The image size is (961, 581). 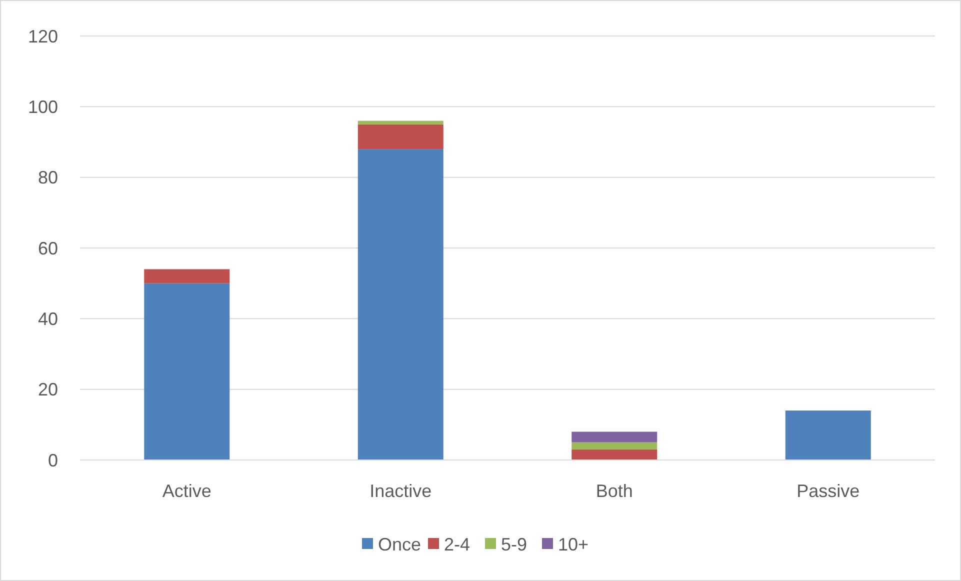 What do you see at coordinates (48, 248) in the screenshot?
I see `y-tick-label: 60` at bounding box center [48, 248].